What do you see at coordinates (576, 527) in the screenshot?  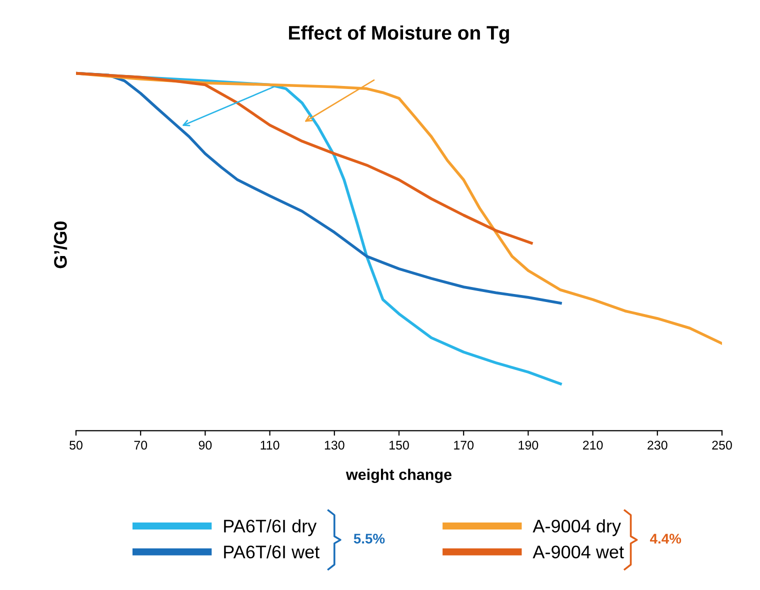 I see `legend-label: A-9004 dry` at bounding box center [576, 527].